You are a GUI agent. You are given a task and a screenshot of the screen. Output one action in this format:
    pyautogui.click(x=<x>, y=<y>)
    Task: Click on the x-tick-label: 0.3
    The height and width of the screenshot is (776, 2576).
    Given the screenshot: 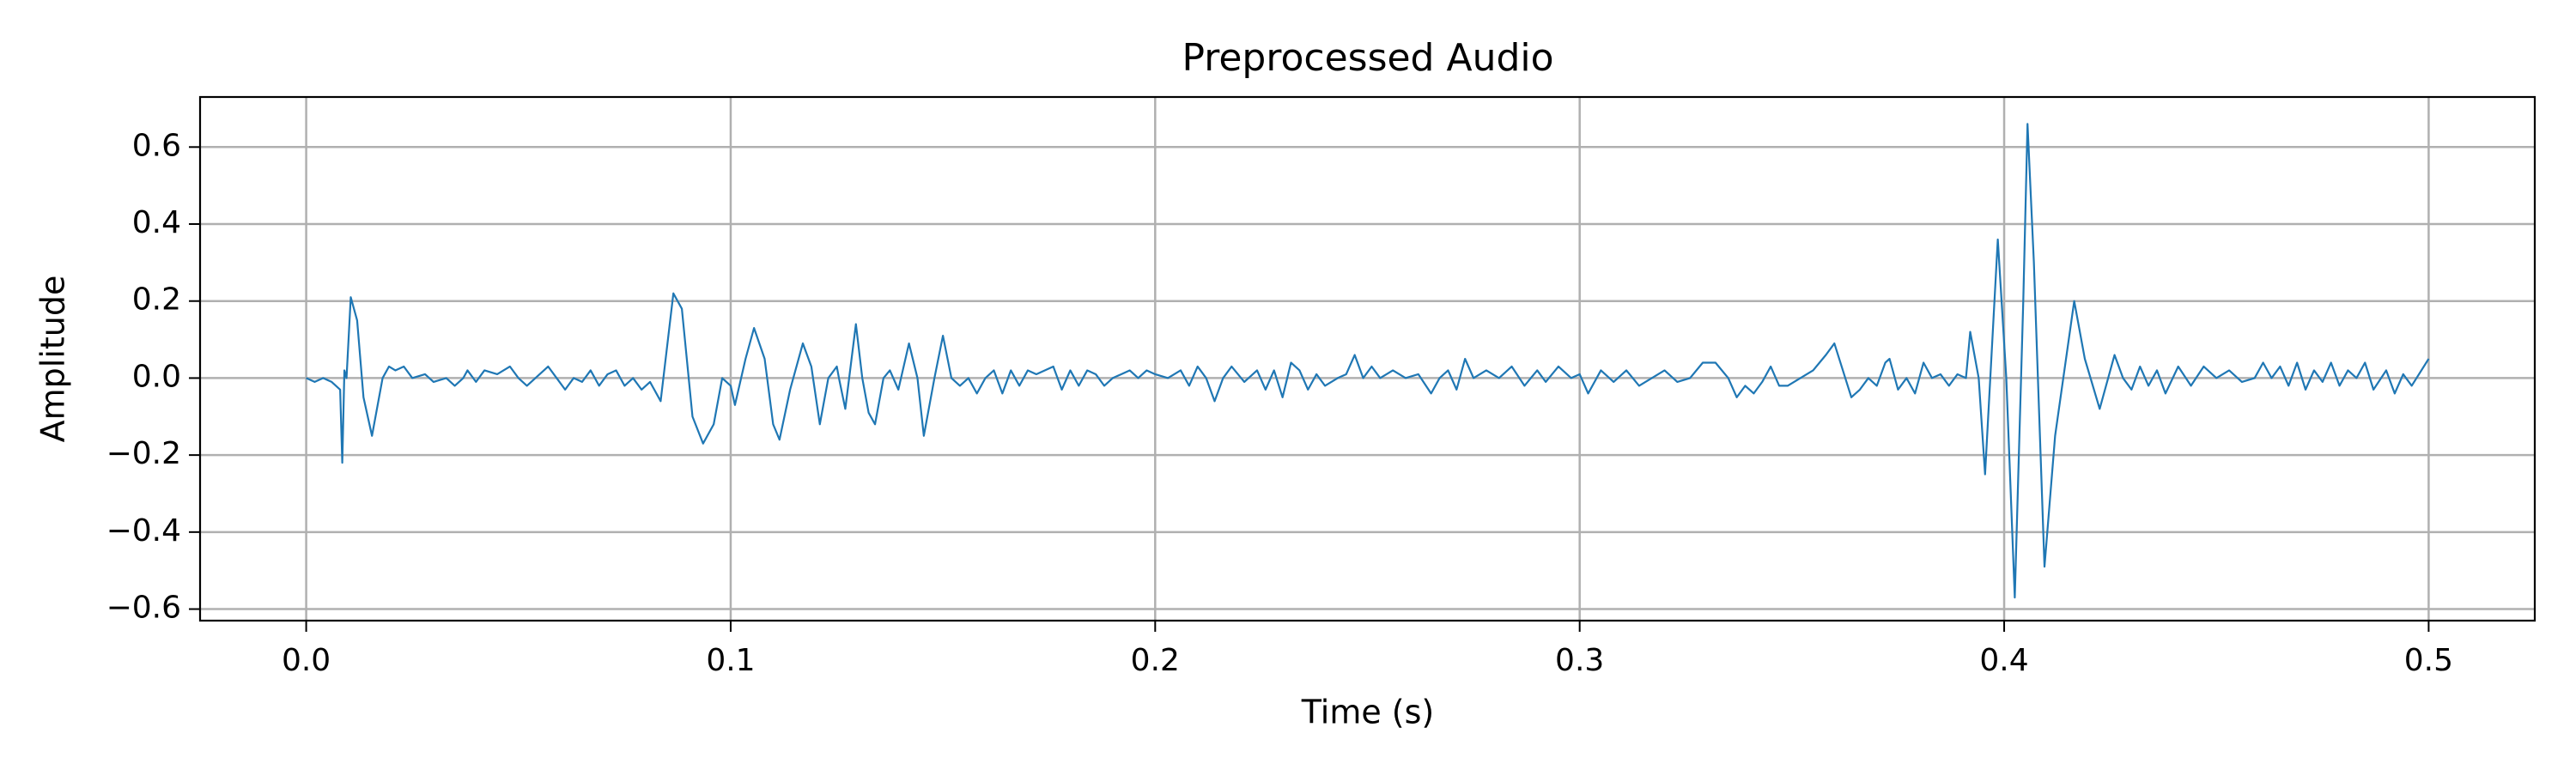 What is the action you would take?
    pyautogui.click(x=1579, y=661)
    